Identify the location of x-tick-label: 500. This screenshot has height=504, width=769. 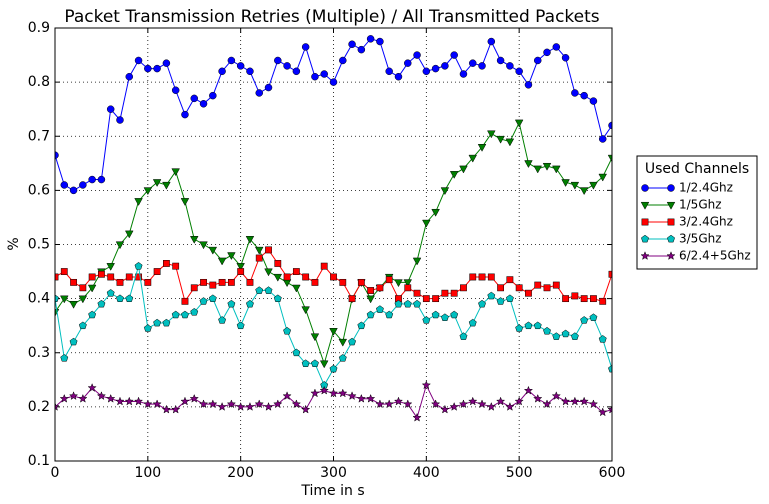
(519, 473).